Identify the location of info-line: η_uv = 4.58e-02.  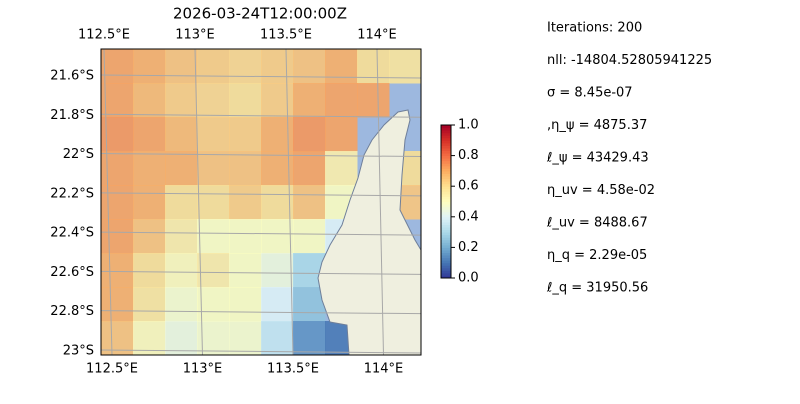
(601, 190).